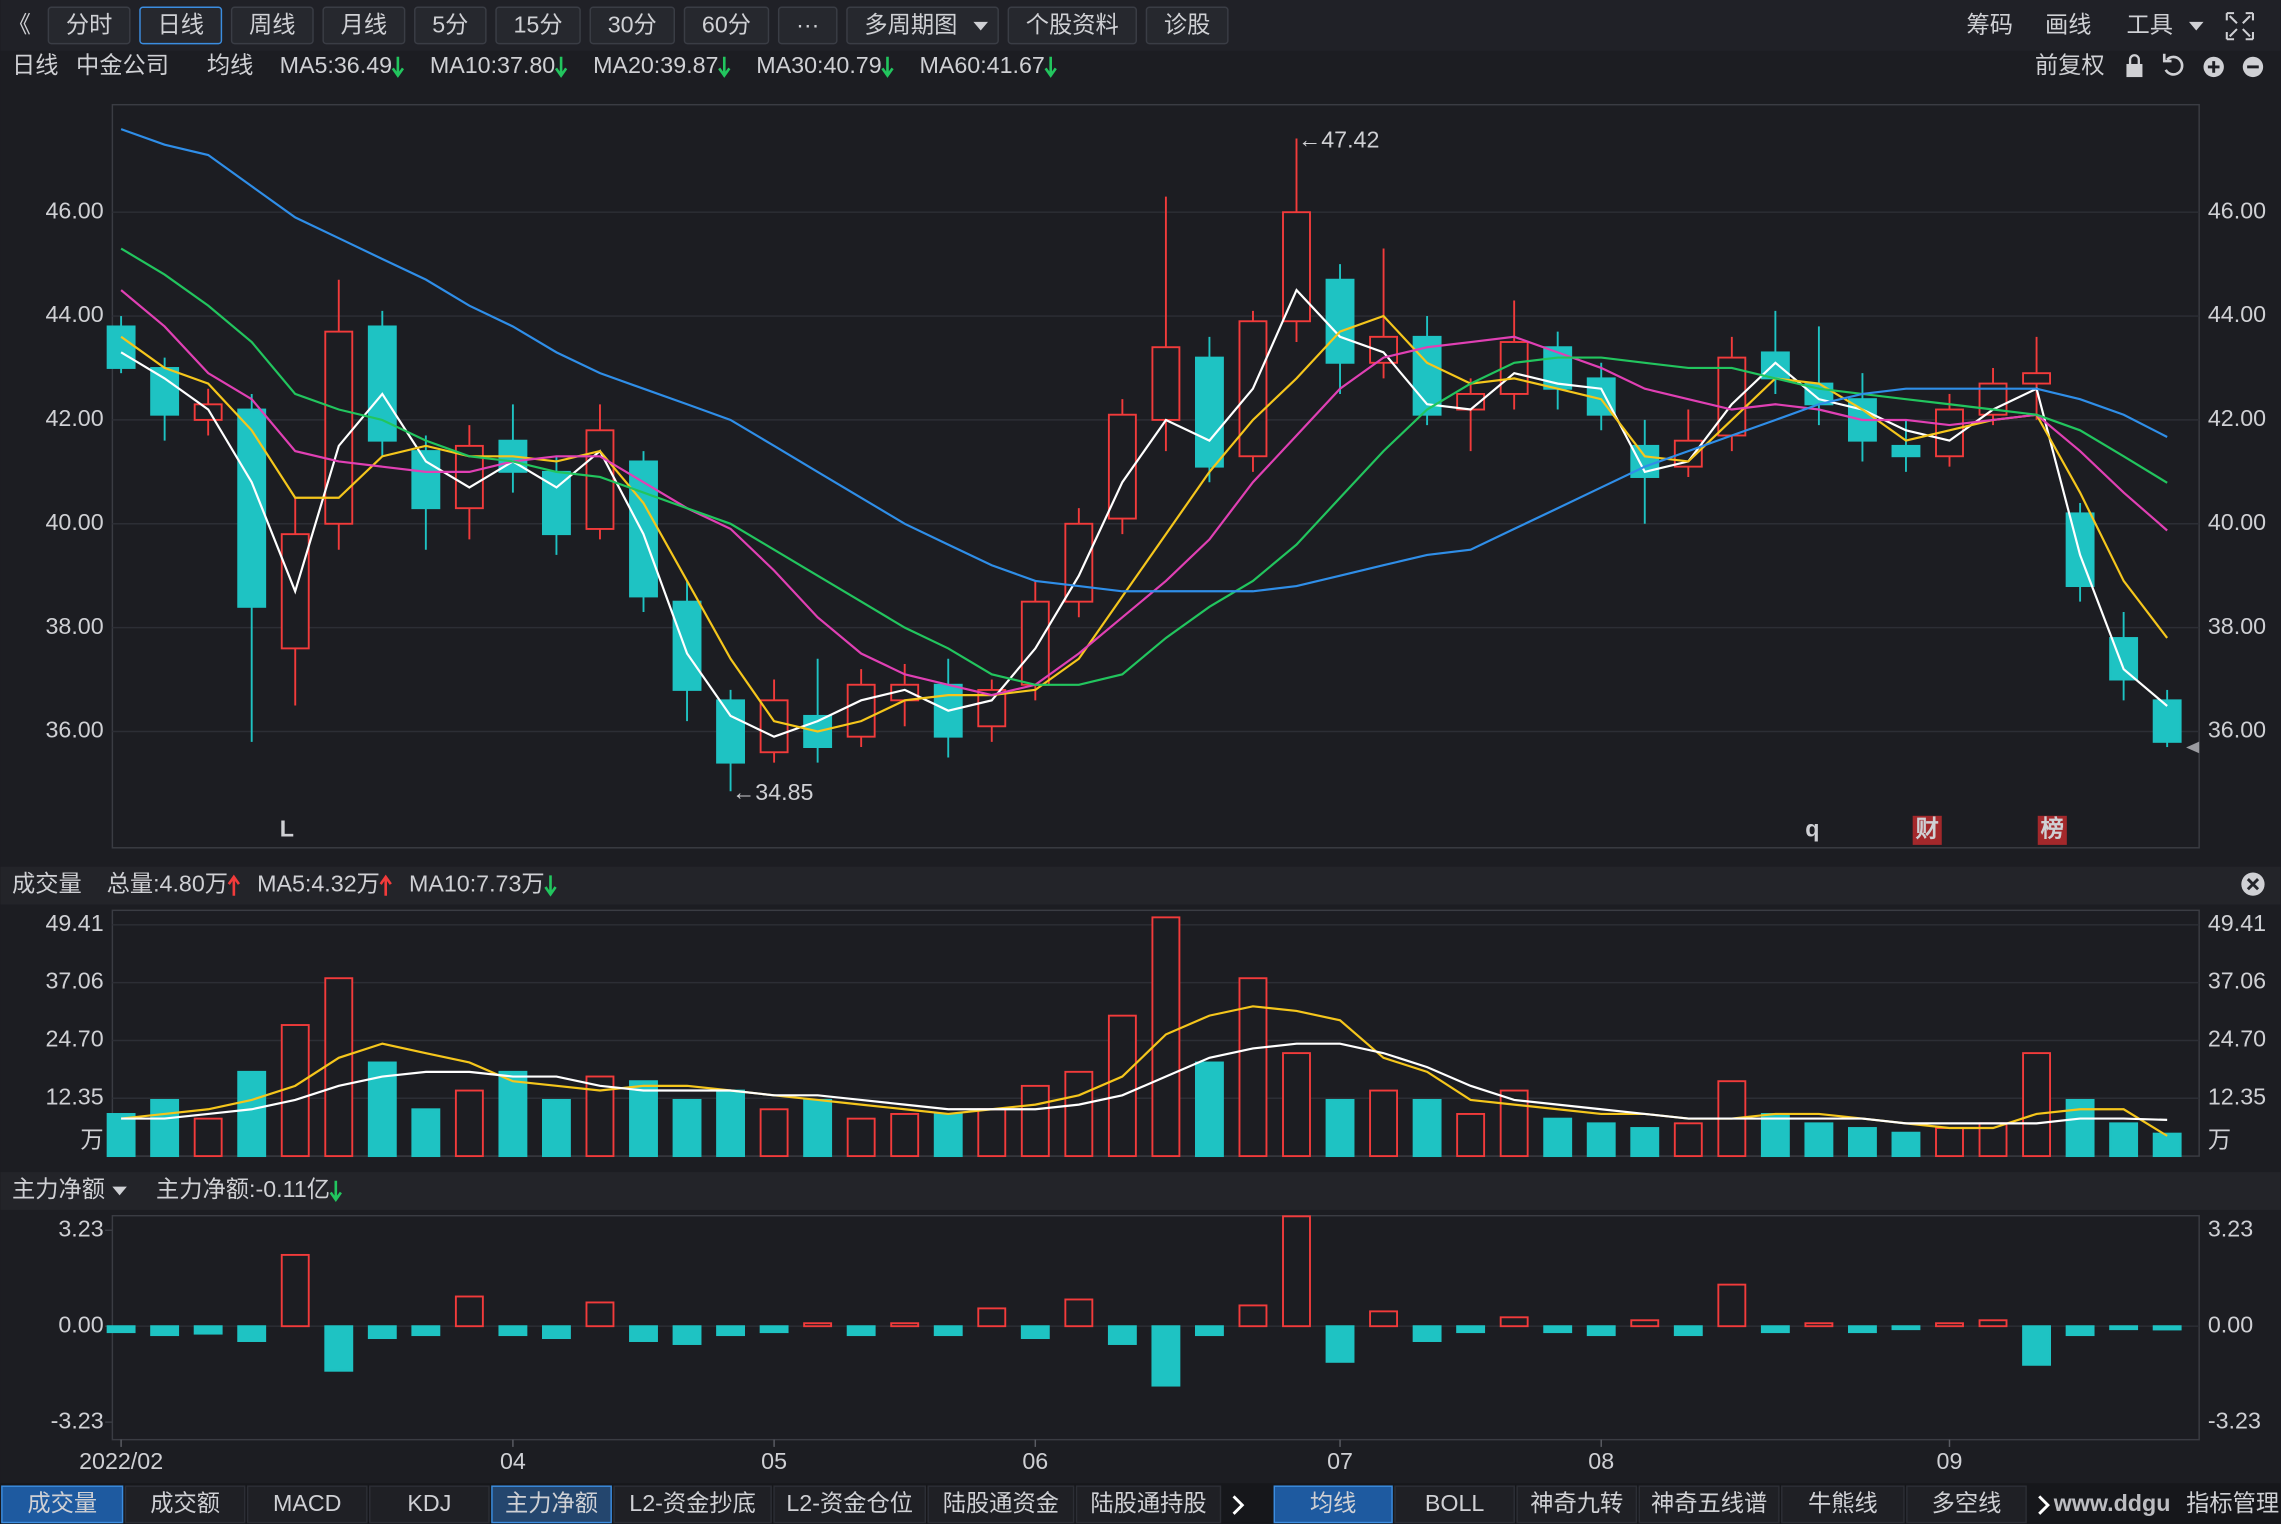 The height and width of the screenshot is (1524, 2281). What do you see at coordinates (1812, 828) in the screenshot?
I see `event-marker: q` at bounding box center [1812, 828].